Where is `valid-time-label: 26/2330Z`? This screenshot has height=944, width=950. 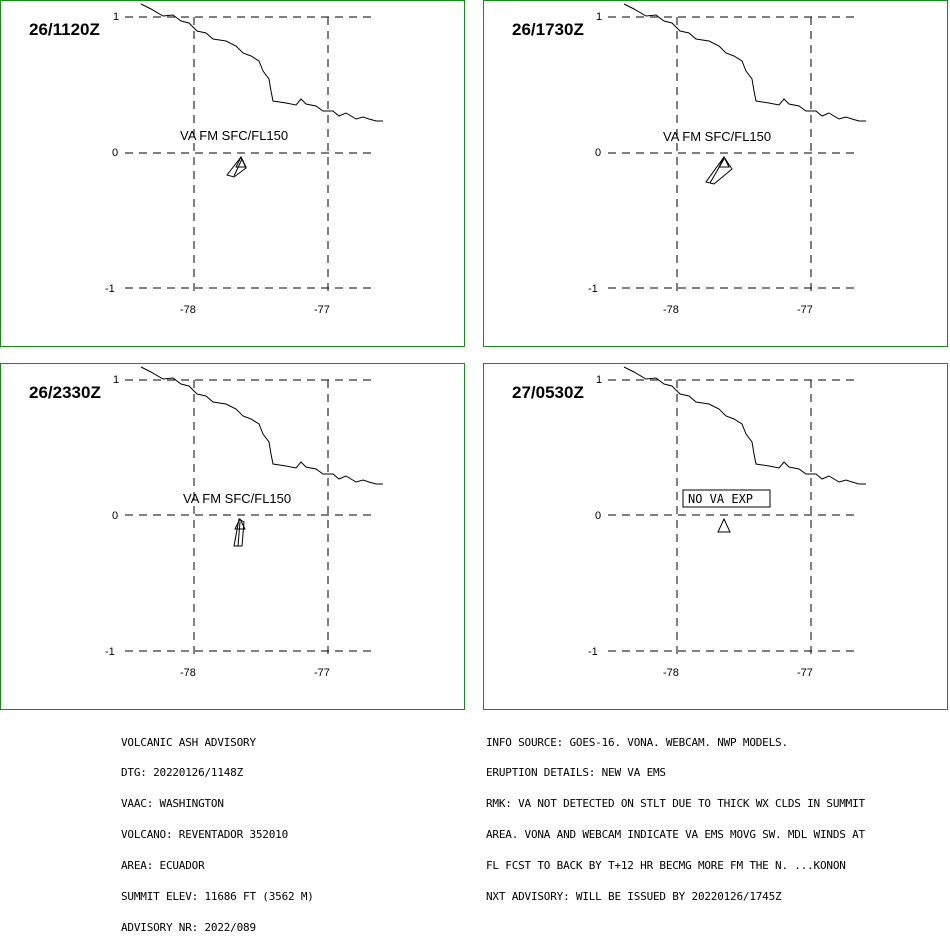 valid-time-label: 26/2330Z is located at coordinates (65, 392).